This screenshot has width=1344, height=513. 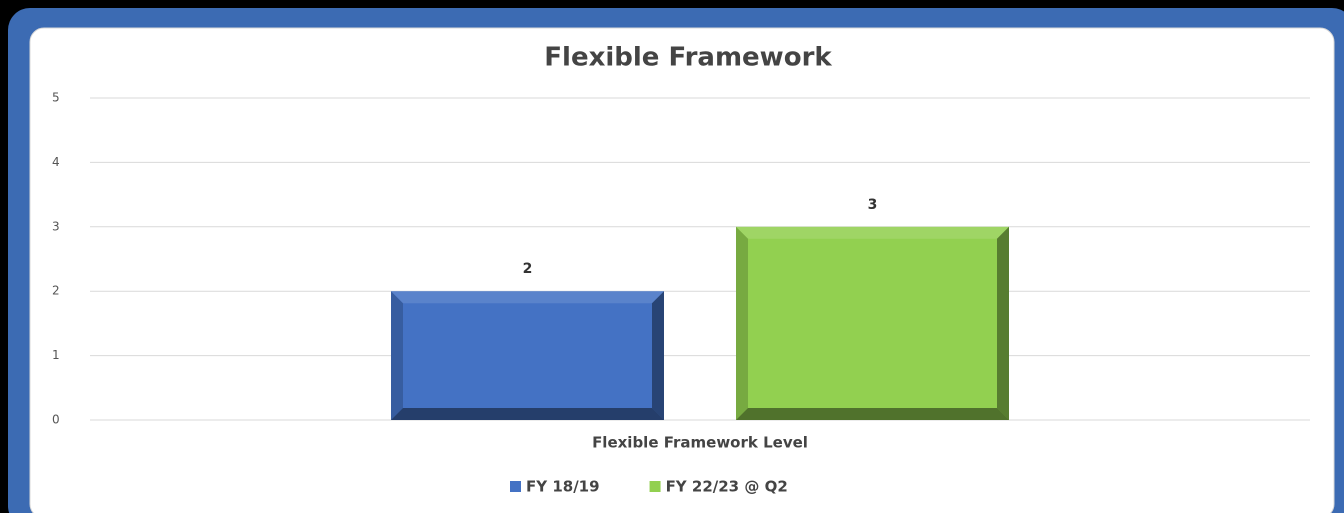 I want to click on y-tick-label: 2, so click(x=56, y=291).